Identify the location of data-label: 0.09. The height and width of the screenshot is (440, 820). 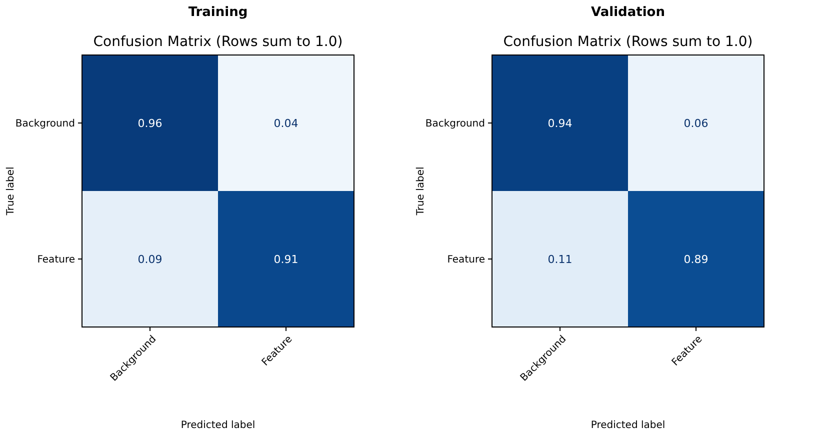
(150, 259).